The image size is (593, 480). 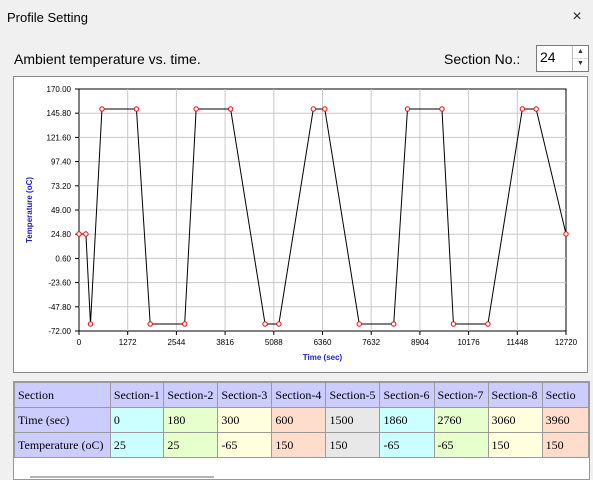 I want to click on spinner-up-icon: ▲, so click(x=580, y=52).